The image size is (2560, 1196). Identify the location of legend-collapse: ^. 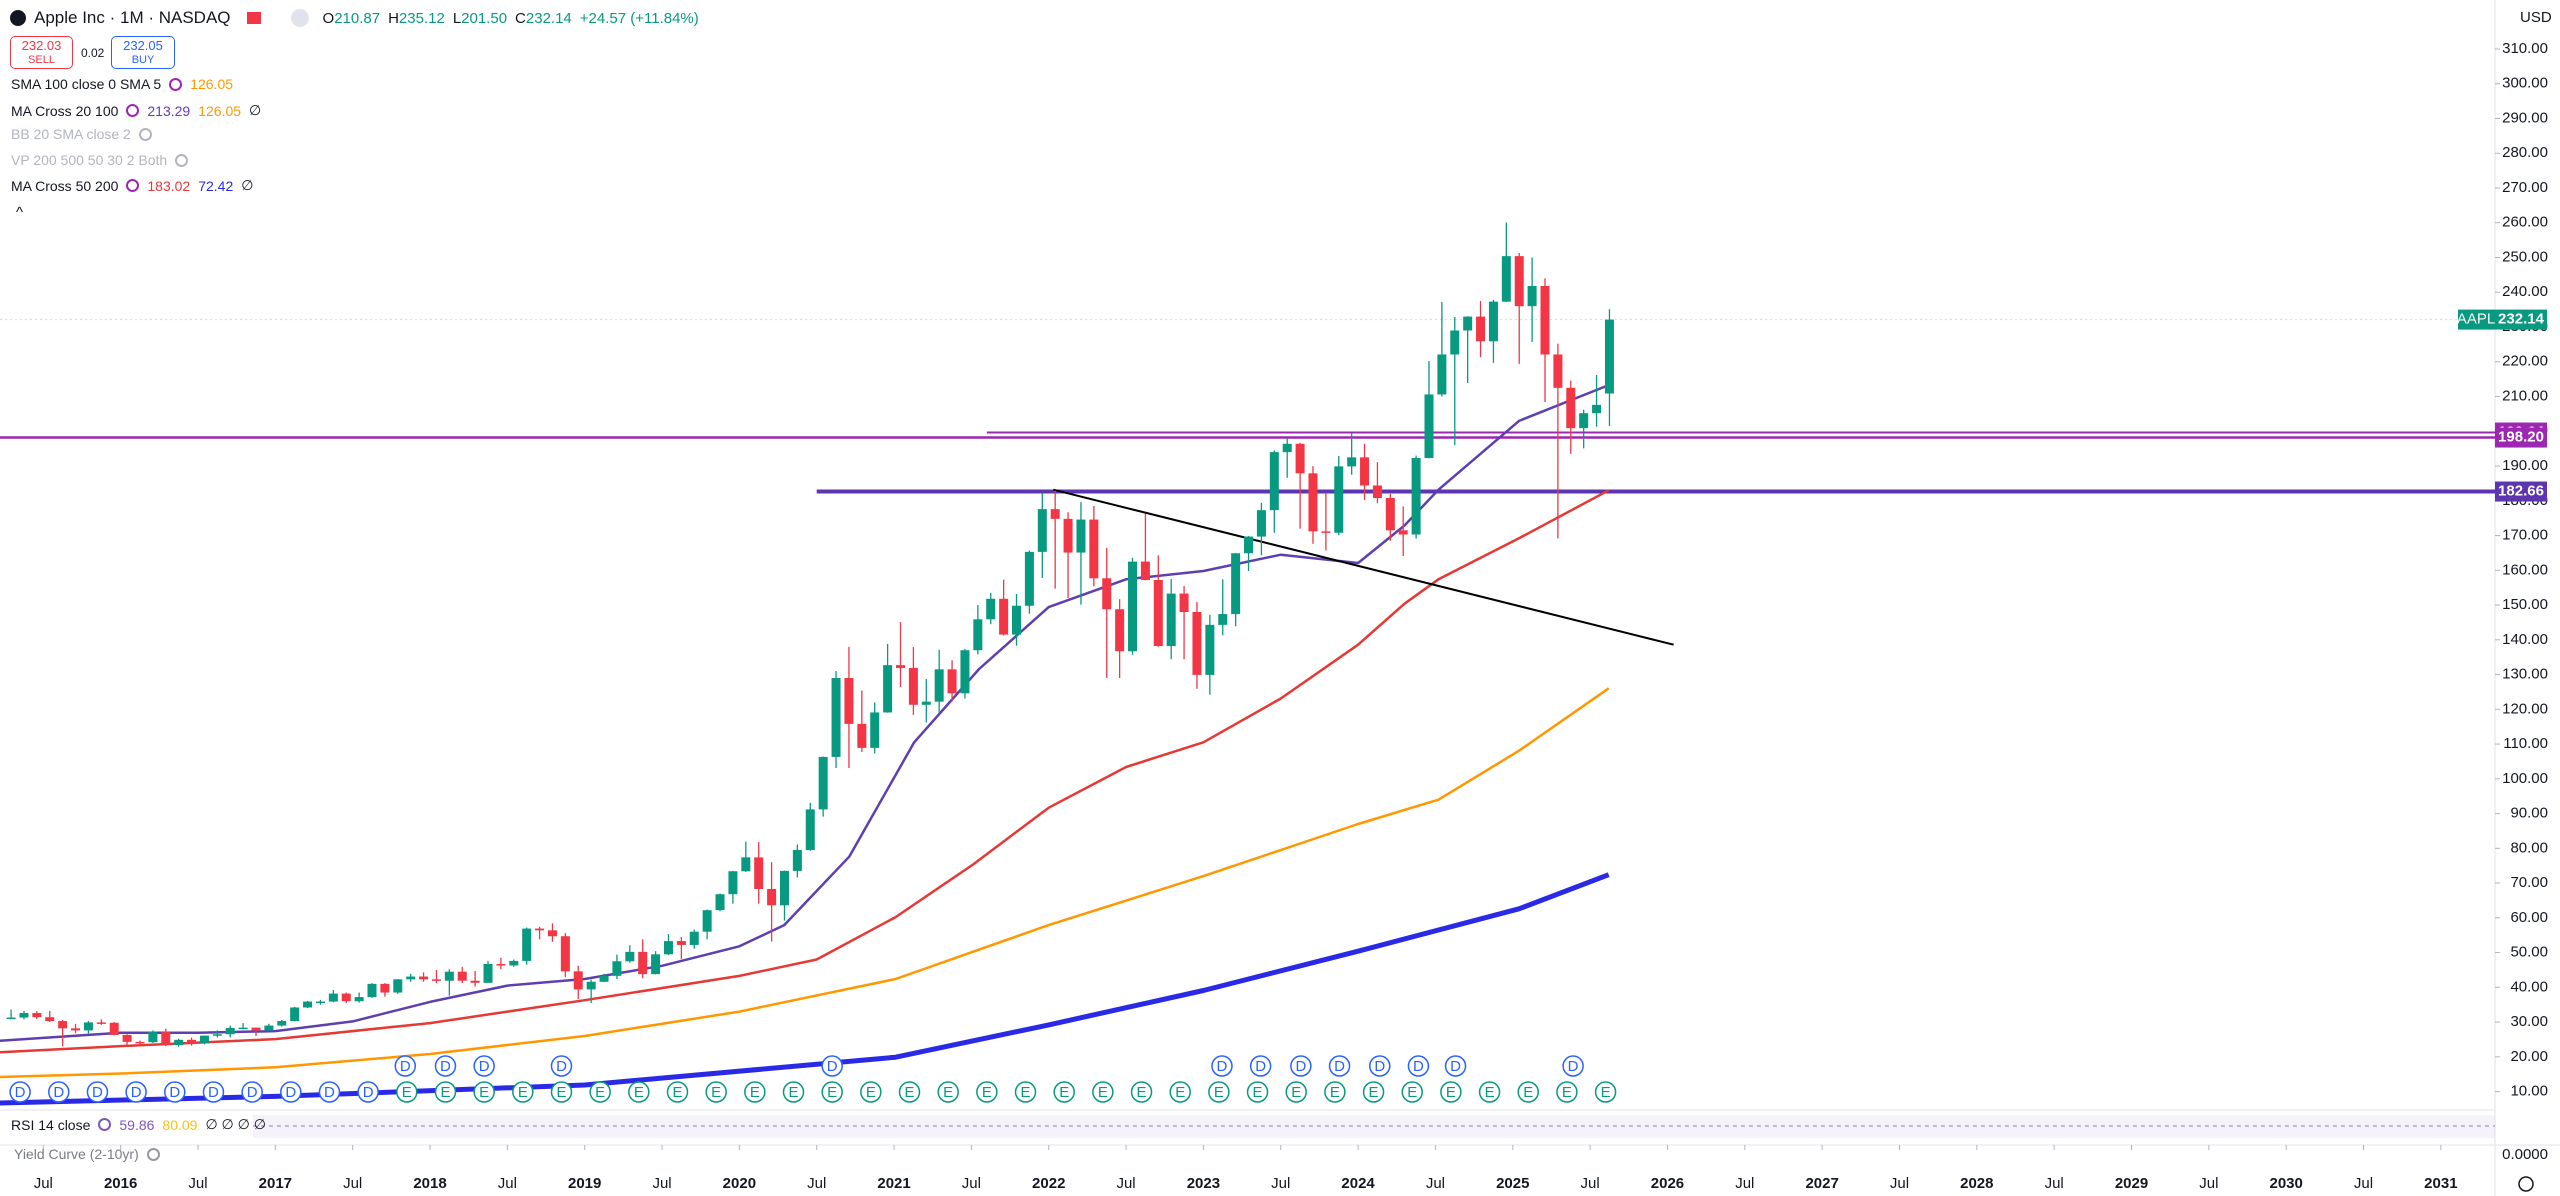
(20, 212).